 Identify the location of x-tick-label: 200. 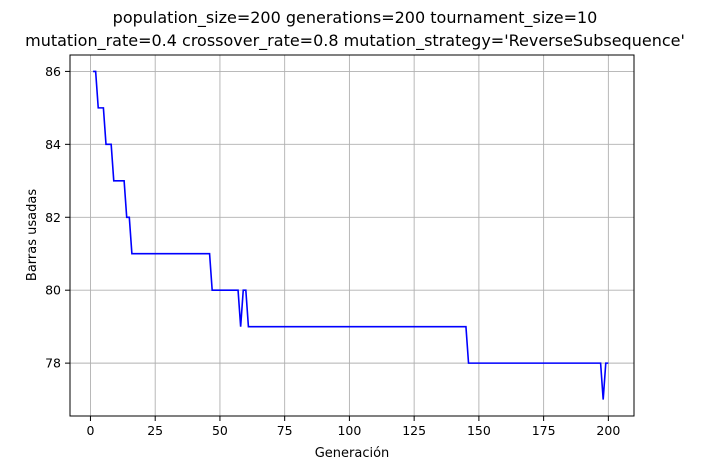
(608, 430).